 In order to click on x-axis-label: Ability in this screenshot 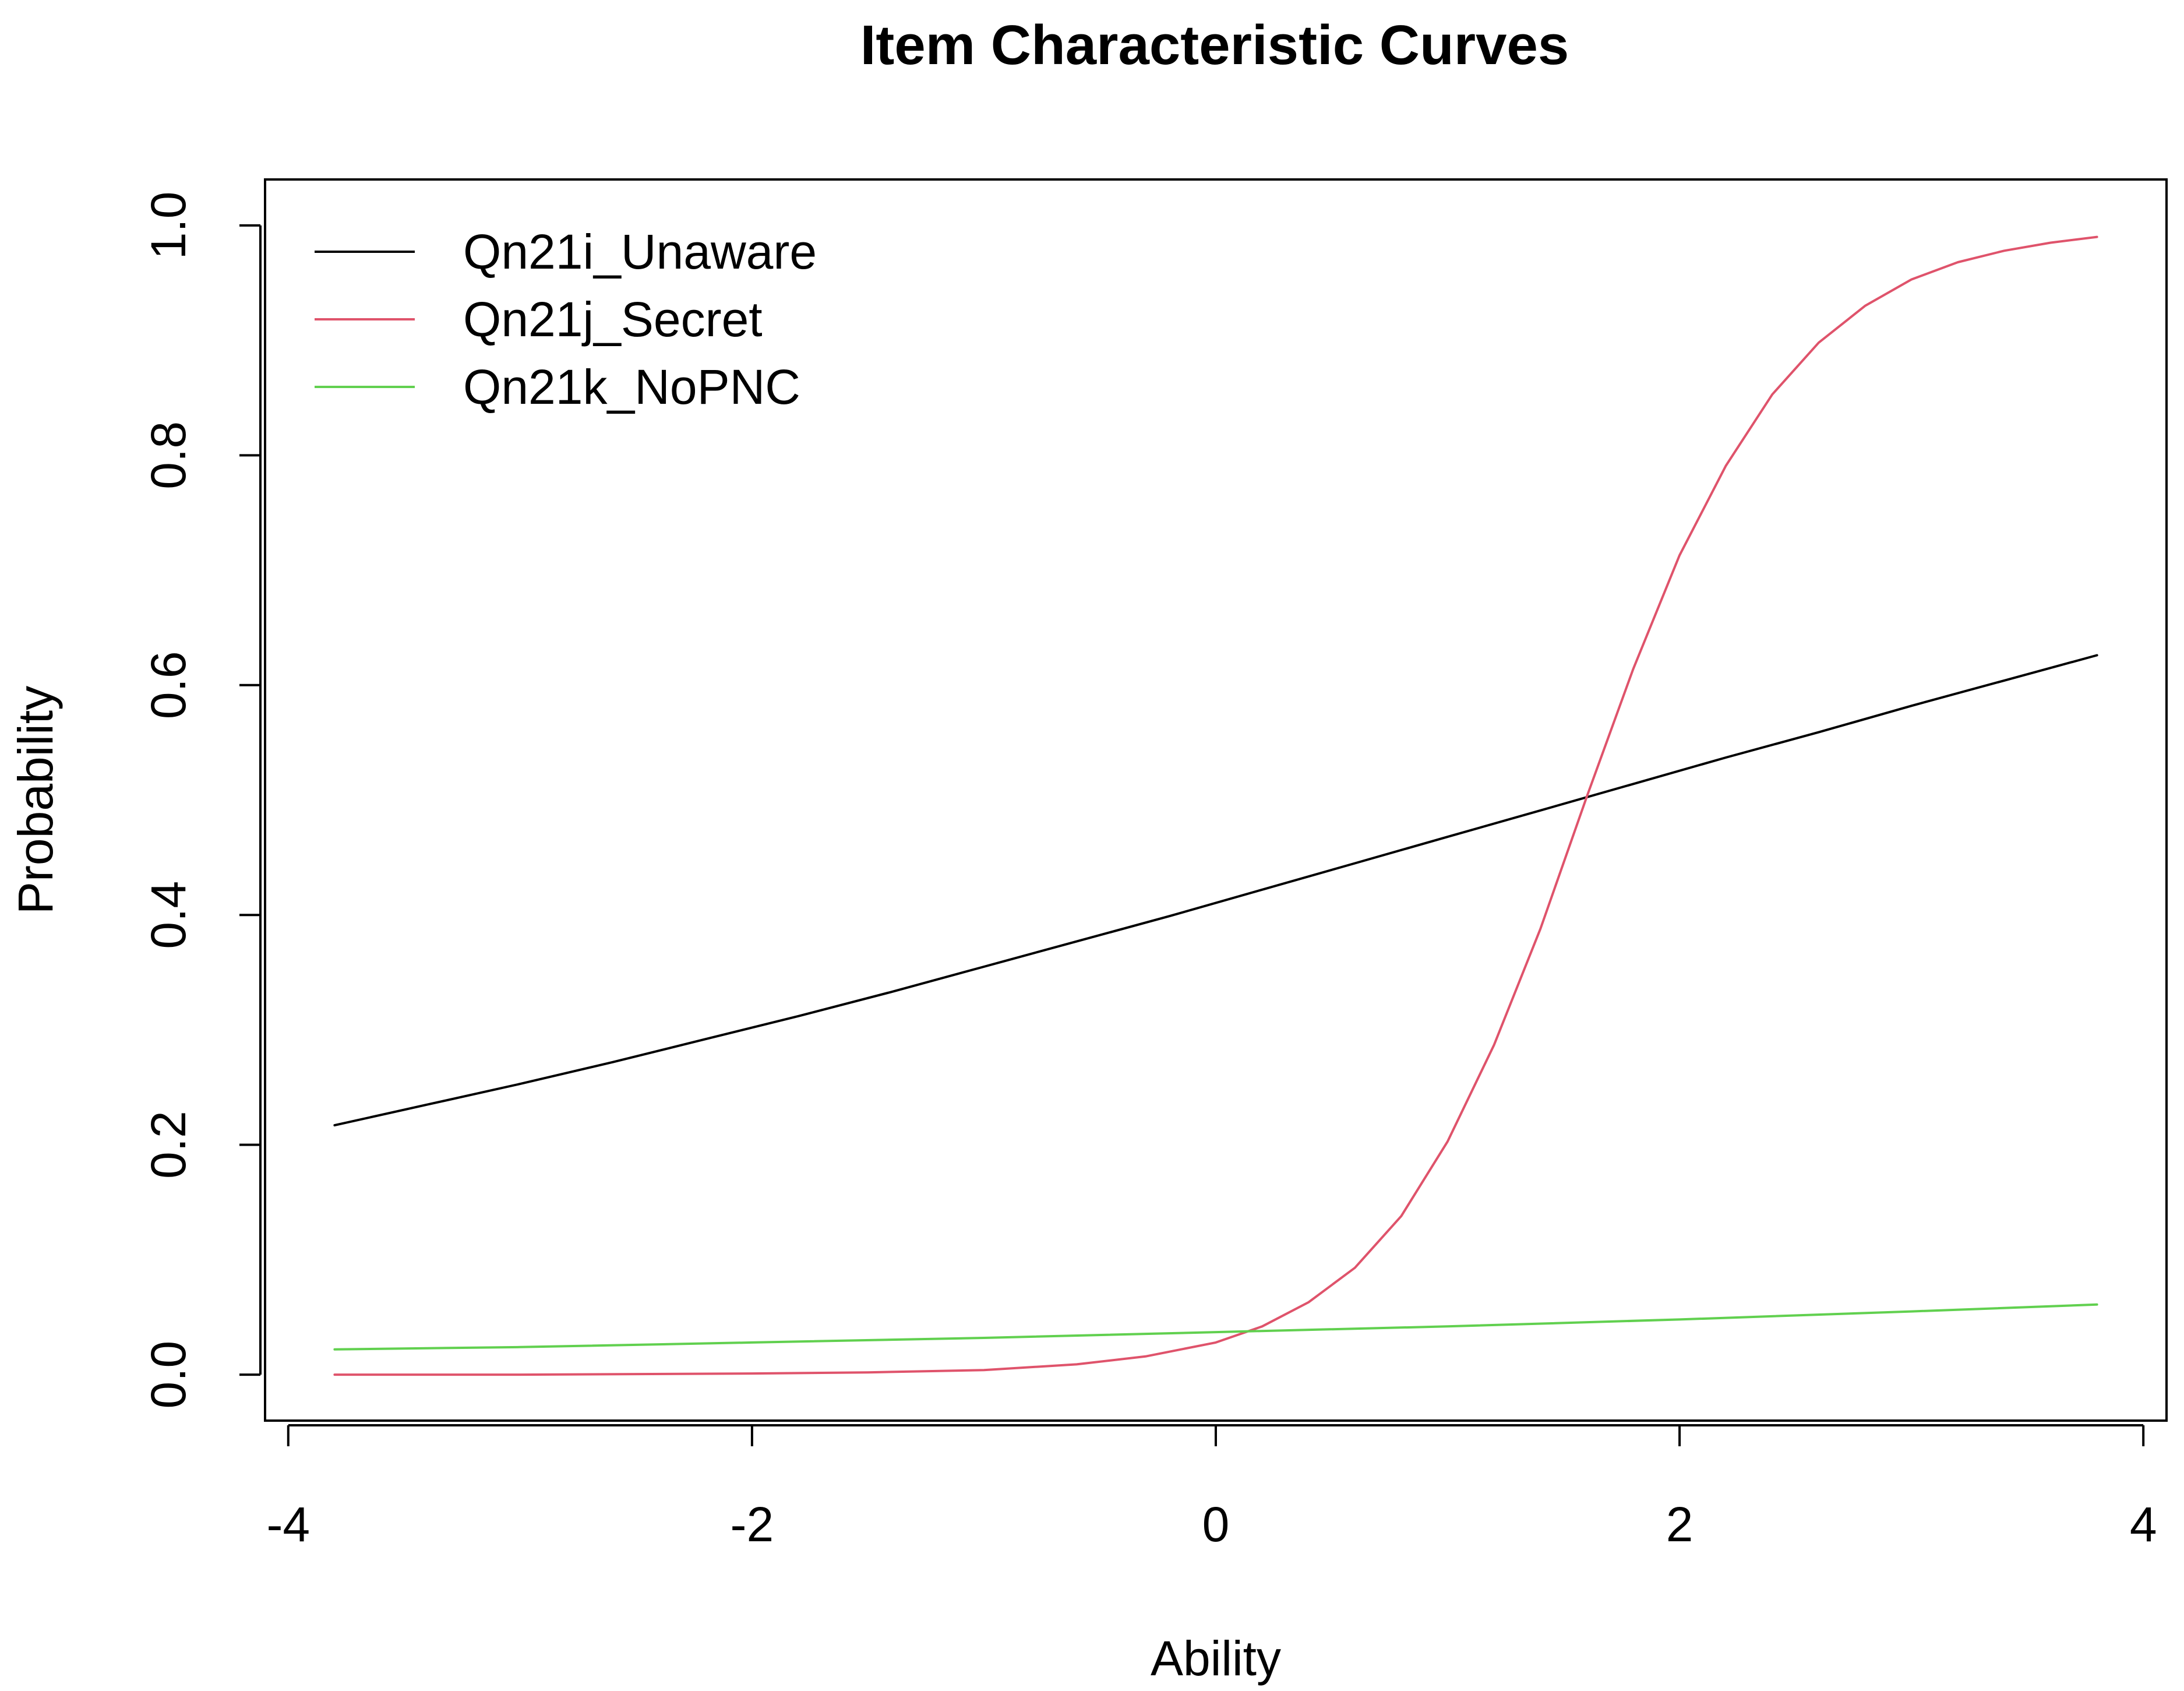, I will do `click(1216, 1658)`.